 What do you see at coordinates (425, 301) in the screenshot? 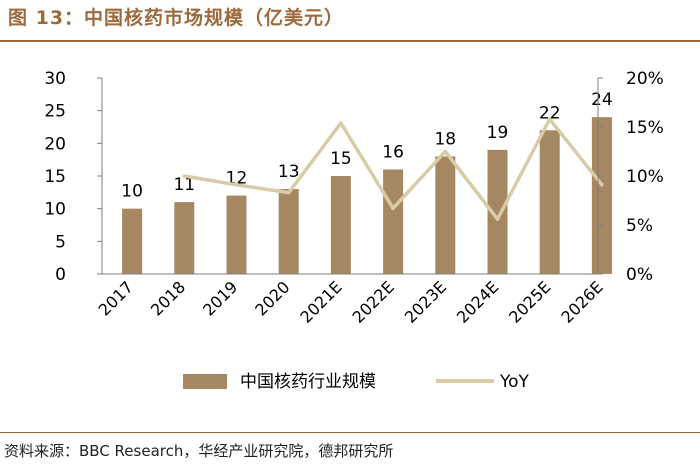
I see `x-tick-label-2023E: 2023E` at bounding box center [425, 301].